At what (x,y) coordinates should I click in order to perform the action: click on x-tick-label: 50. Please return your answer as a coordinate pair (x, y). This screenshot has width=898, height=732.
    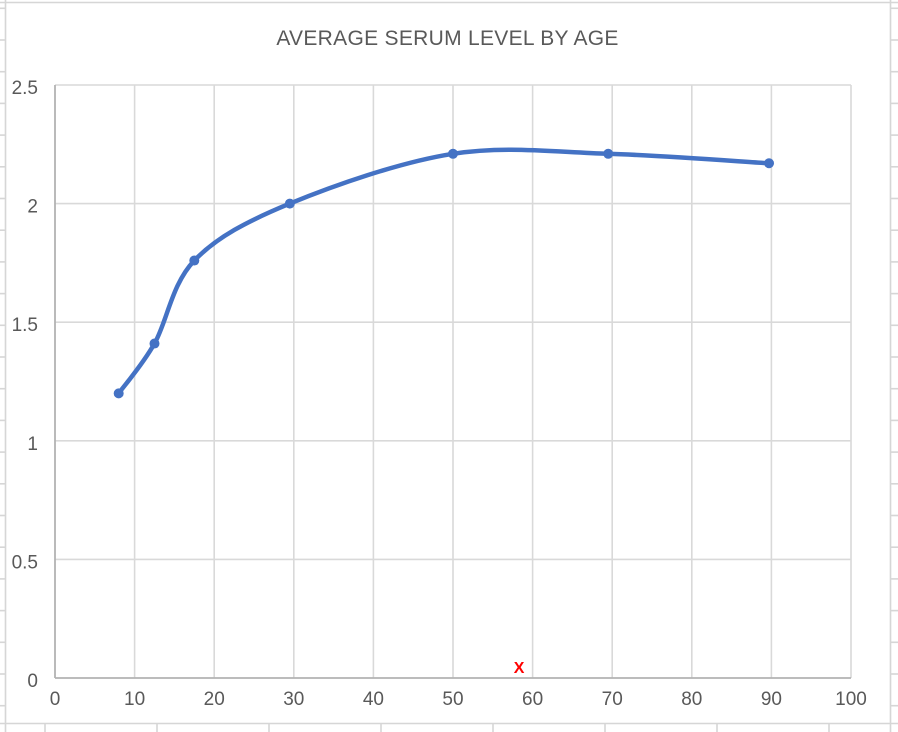
    Looking at the image, I should click on (452, 699).